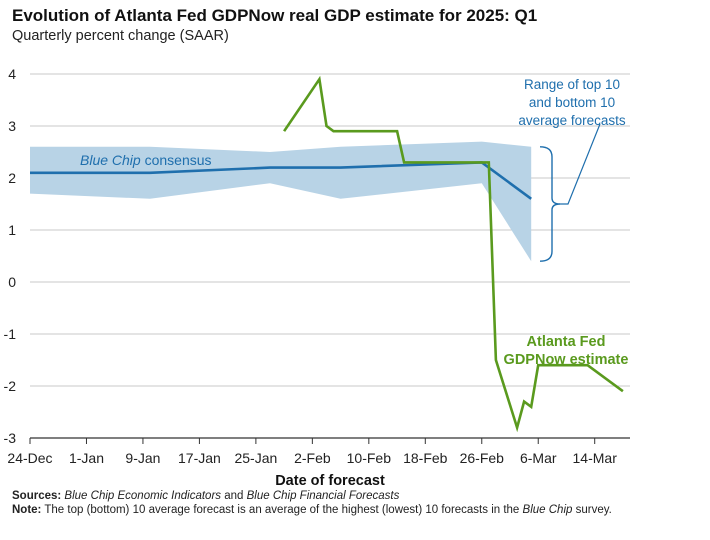 Image resolution: width=710 pixels, height=540 pixels. I want to click on y-tick-label: 1, so click(12, 230).